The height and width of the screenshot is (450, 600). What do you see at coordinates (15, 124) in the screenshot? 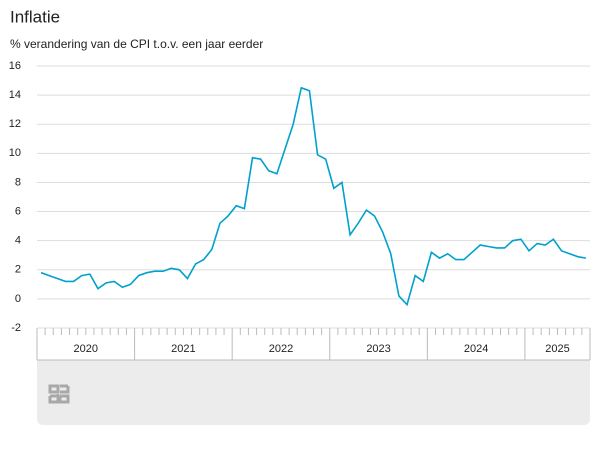
I see `y-tick-label: 12` at bounding box center [15, 124].